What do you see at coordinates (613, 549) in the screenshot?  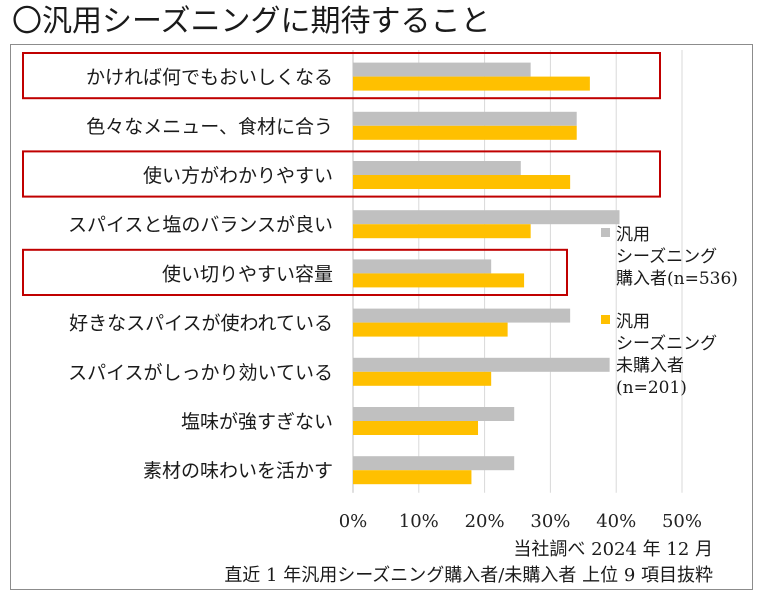 I see `source-note: 当社調べ 2024 年 12 月` at bounding box center [613, 549].